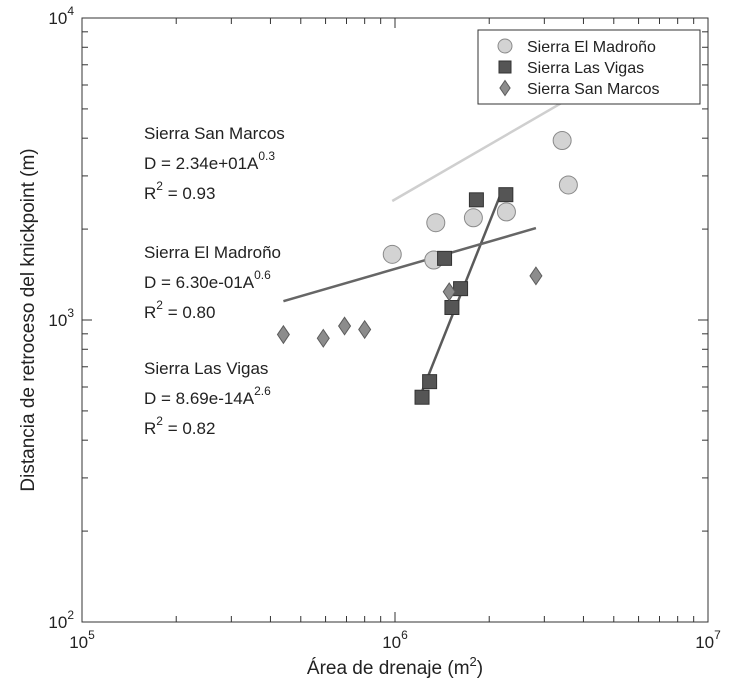 Image resolution: width=731 pixels, height=686 pixels. What do you see at coordinates (207, 280) in the screenshot?
I see `annotation-equation: D = 6.30e-01A0.6` at bounding box center [207, 280].